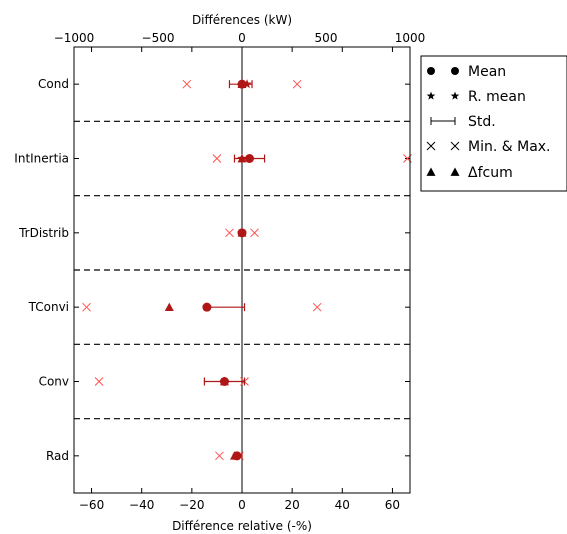 This screenshot has height=534, width=567. What do you see at coordinates (490, 173) in the screenshot?
I see `legend-label: Δfcum` at bounding box center [490, 173].